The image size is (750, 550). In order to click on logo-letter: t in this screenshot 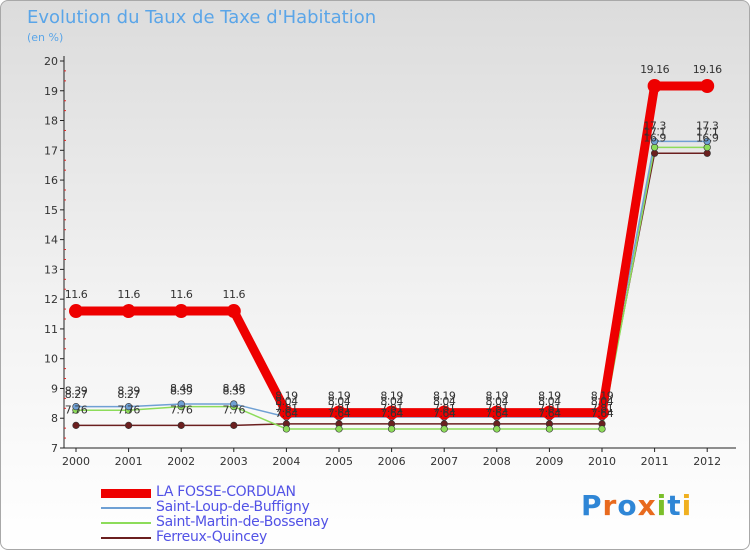, I will do `click(674, 505)`.